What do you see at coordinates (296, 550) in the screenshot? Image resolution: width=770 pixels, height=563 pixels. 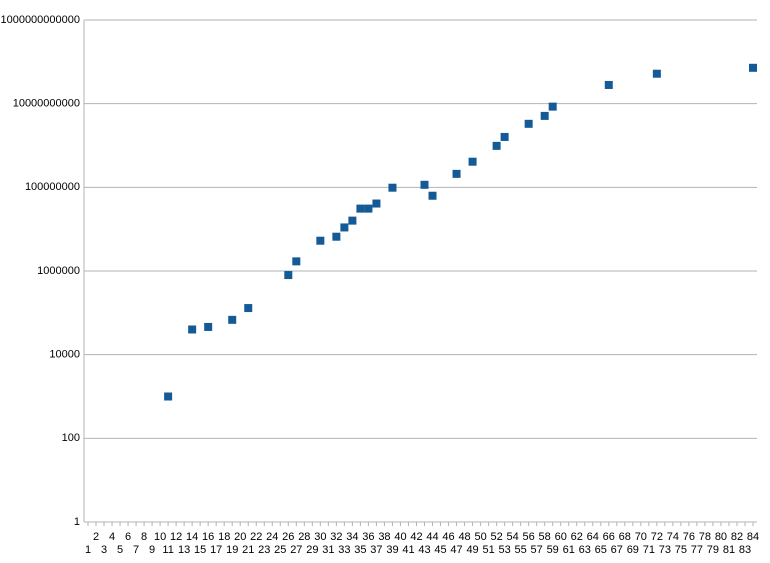 I see `x-tick-label: 27` at bounding box center [296, 550].